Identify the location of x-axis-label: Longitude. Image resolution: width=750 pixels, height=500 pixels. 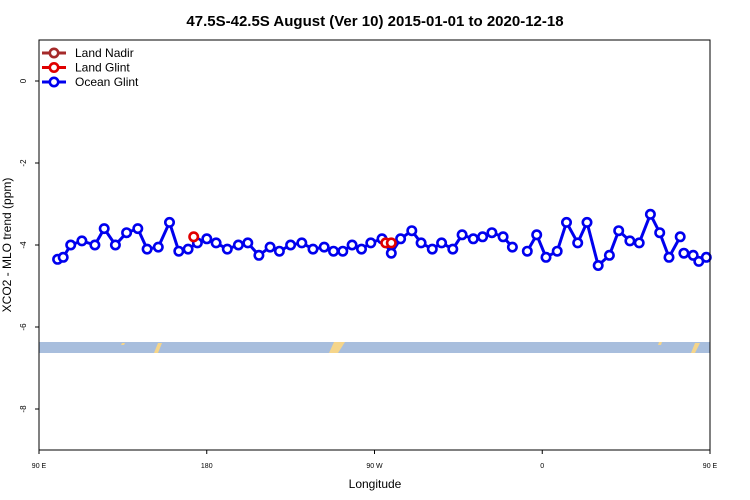
(375, 484).